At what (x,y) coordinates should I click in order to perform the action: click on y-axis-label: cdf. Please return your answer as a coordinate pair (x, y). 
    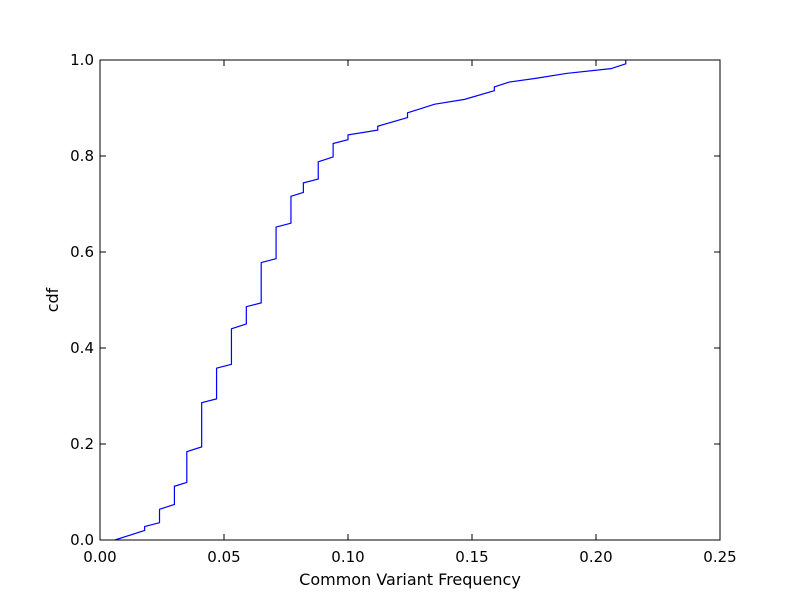
    Looking at the image, I should click on (52, 299).